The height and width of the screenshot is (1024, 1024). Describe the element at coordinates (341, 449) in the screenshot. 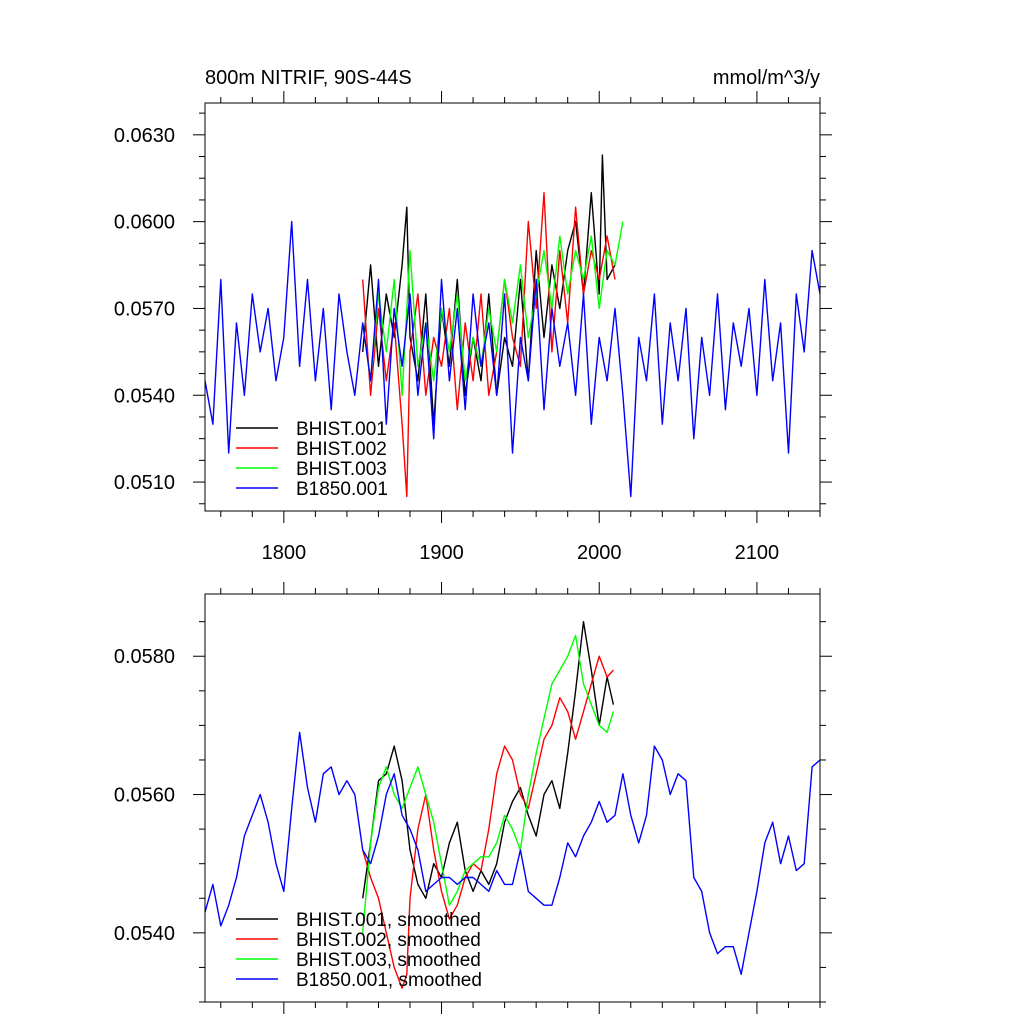

I see `legend-label: BHIST.002` at that location.